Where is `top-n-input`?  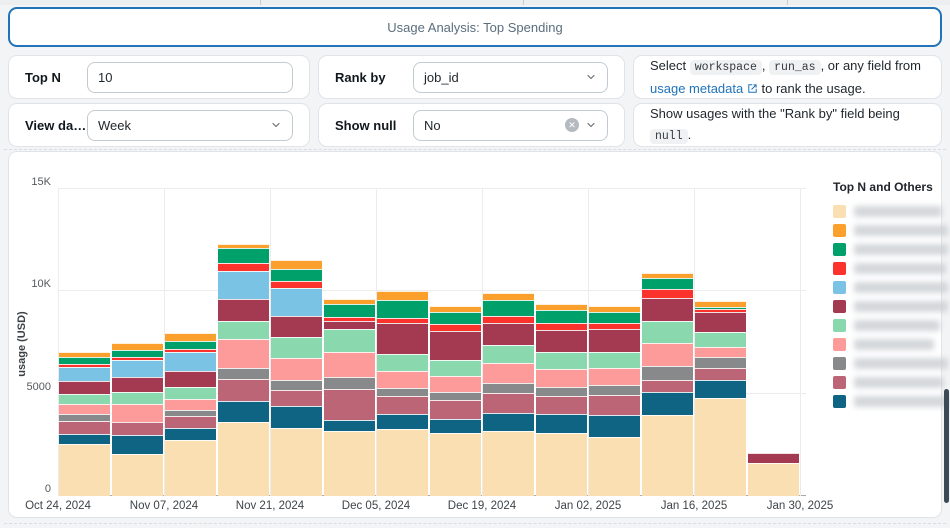
top-n-input is located at coordinates (190, 77).